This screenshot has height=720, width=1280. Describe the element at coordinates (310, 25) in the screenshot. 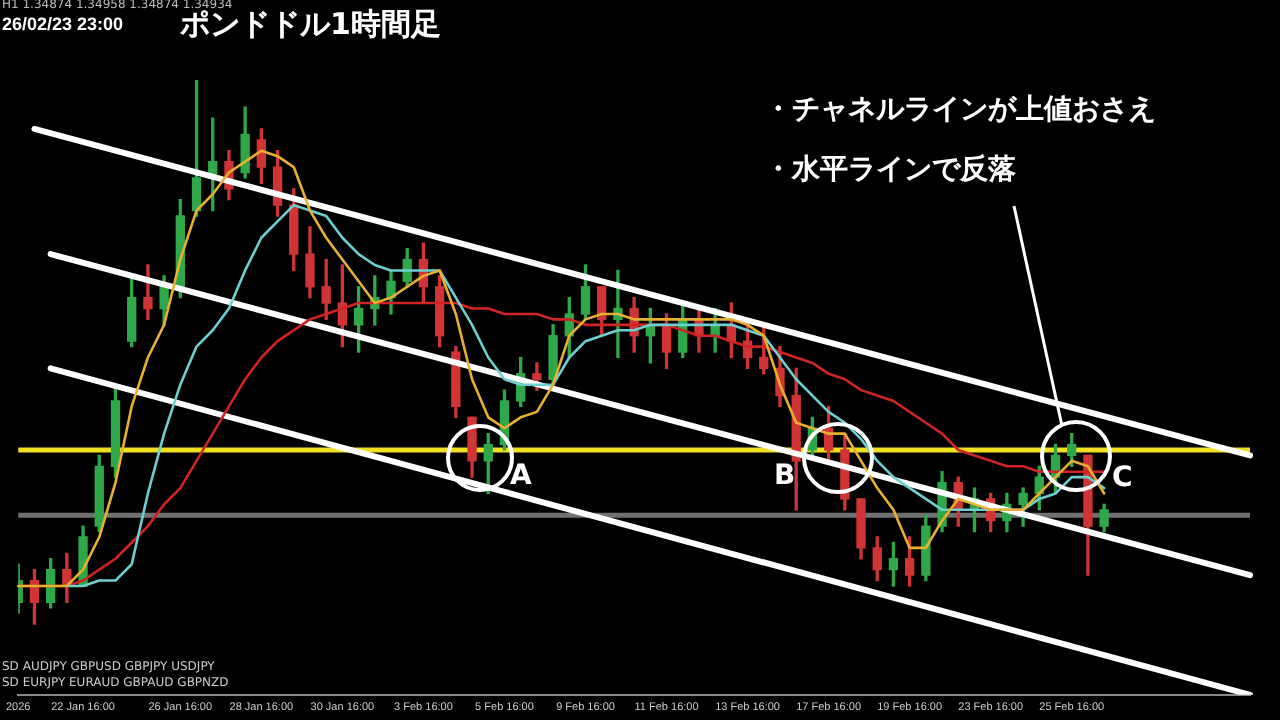

I see `chart-title: ポンドドル1時間足` at that location.